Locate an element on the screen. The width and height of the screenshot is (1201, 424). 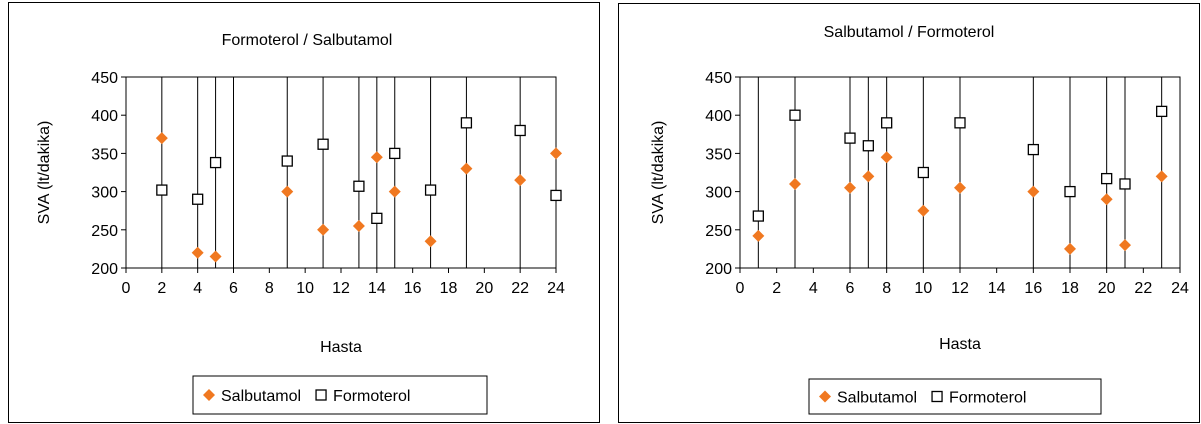
x-tick-label: 20 is located at coordinates (1107, 288).